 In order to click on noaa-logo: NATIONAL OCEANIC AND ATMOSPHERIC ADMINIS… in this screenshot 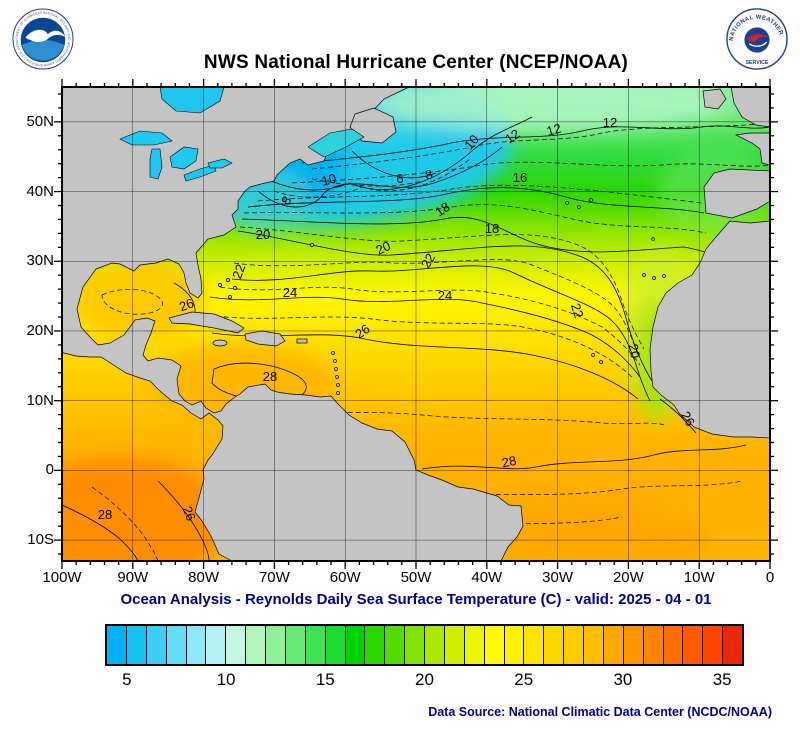, I will do `click(43, 39)`.